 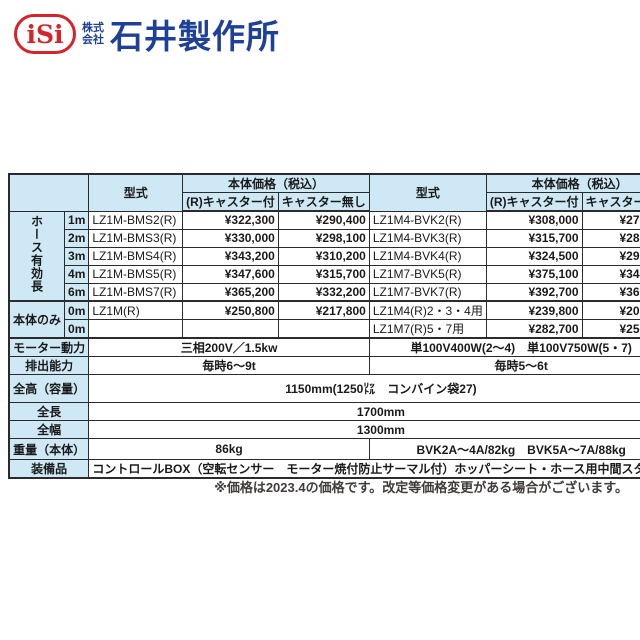 What do you see at coordinates (610, 202) in the screenshot?
I see `without-caster-header-right: キャスター無し` at bounding box center [610, 202].